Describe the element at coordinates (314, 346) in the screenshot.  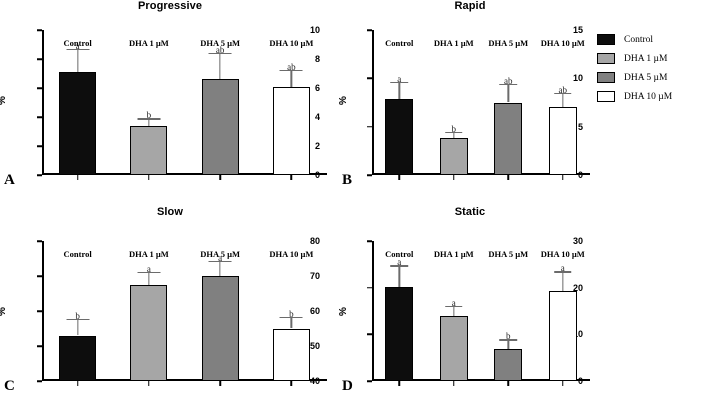
I see `y-axis-tick-label: 50` at that location.